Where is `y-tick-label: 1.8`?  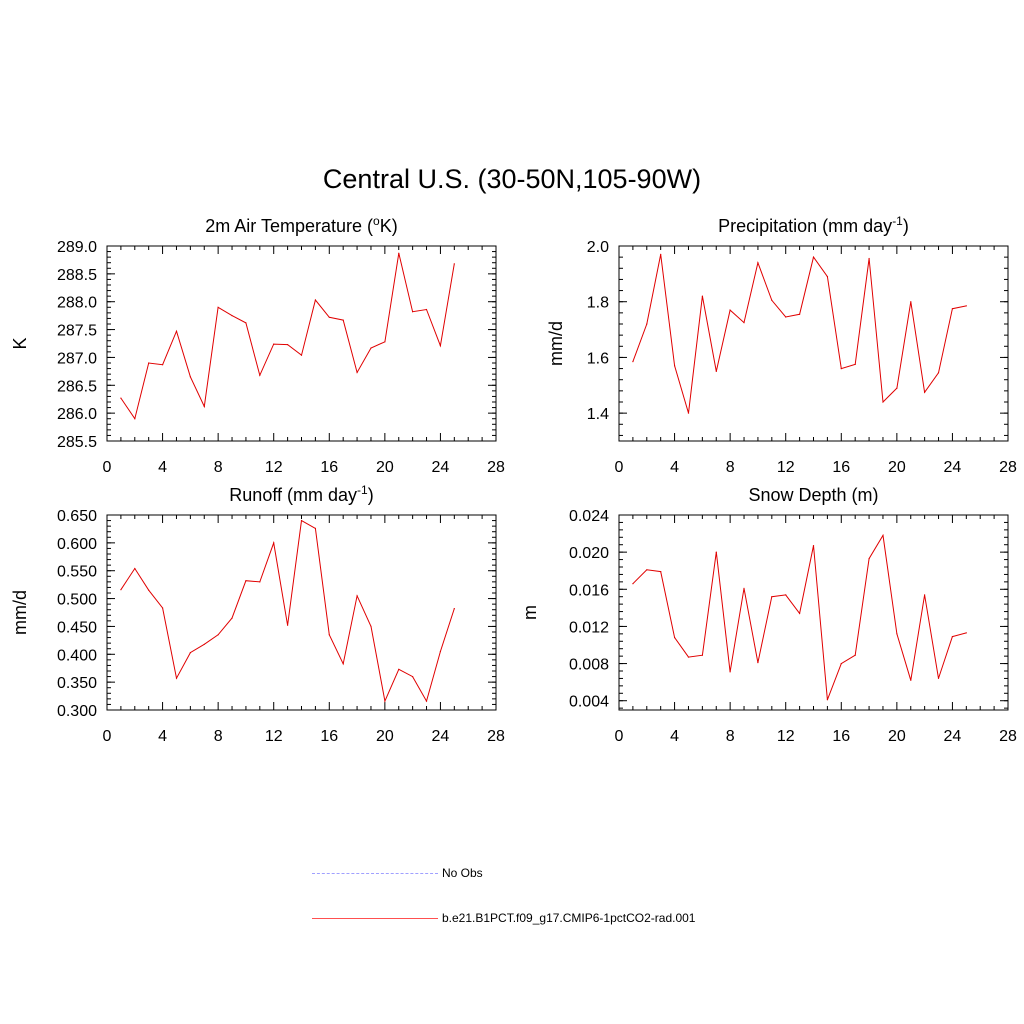
y-tick-label: 1.8 is located at coordinates (598, 303).